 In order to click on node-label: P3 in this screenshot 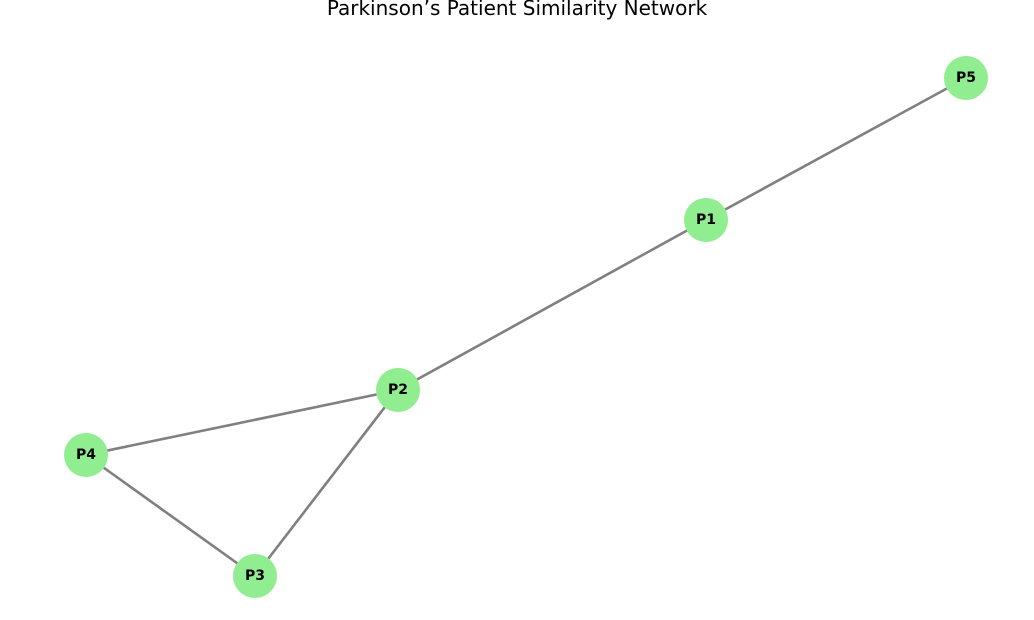, I will do `click(255, 576)`.